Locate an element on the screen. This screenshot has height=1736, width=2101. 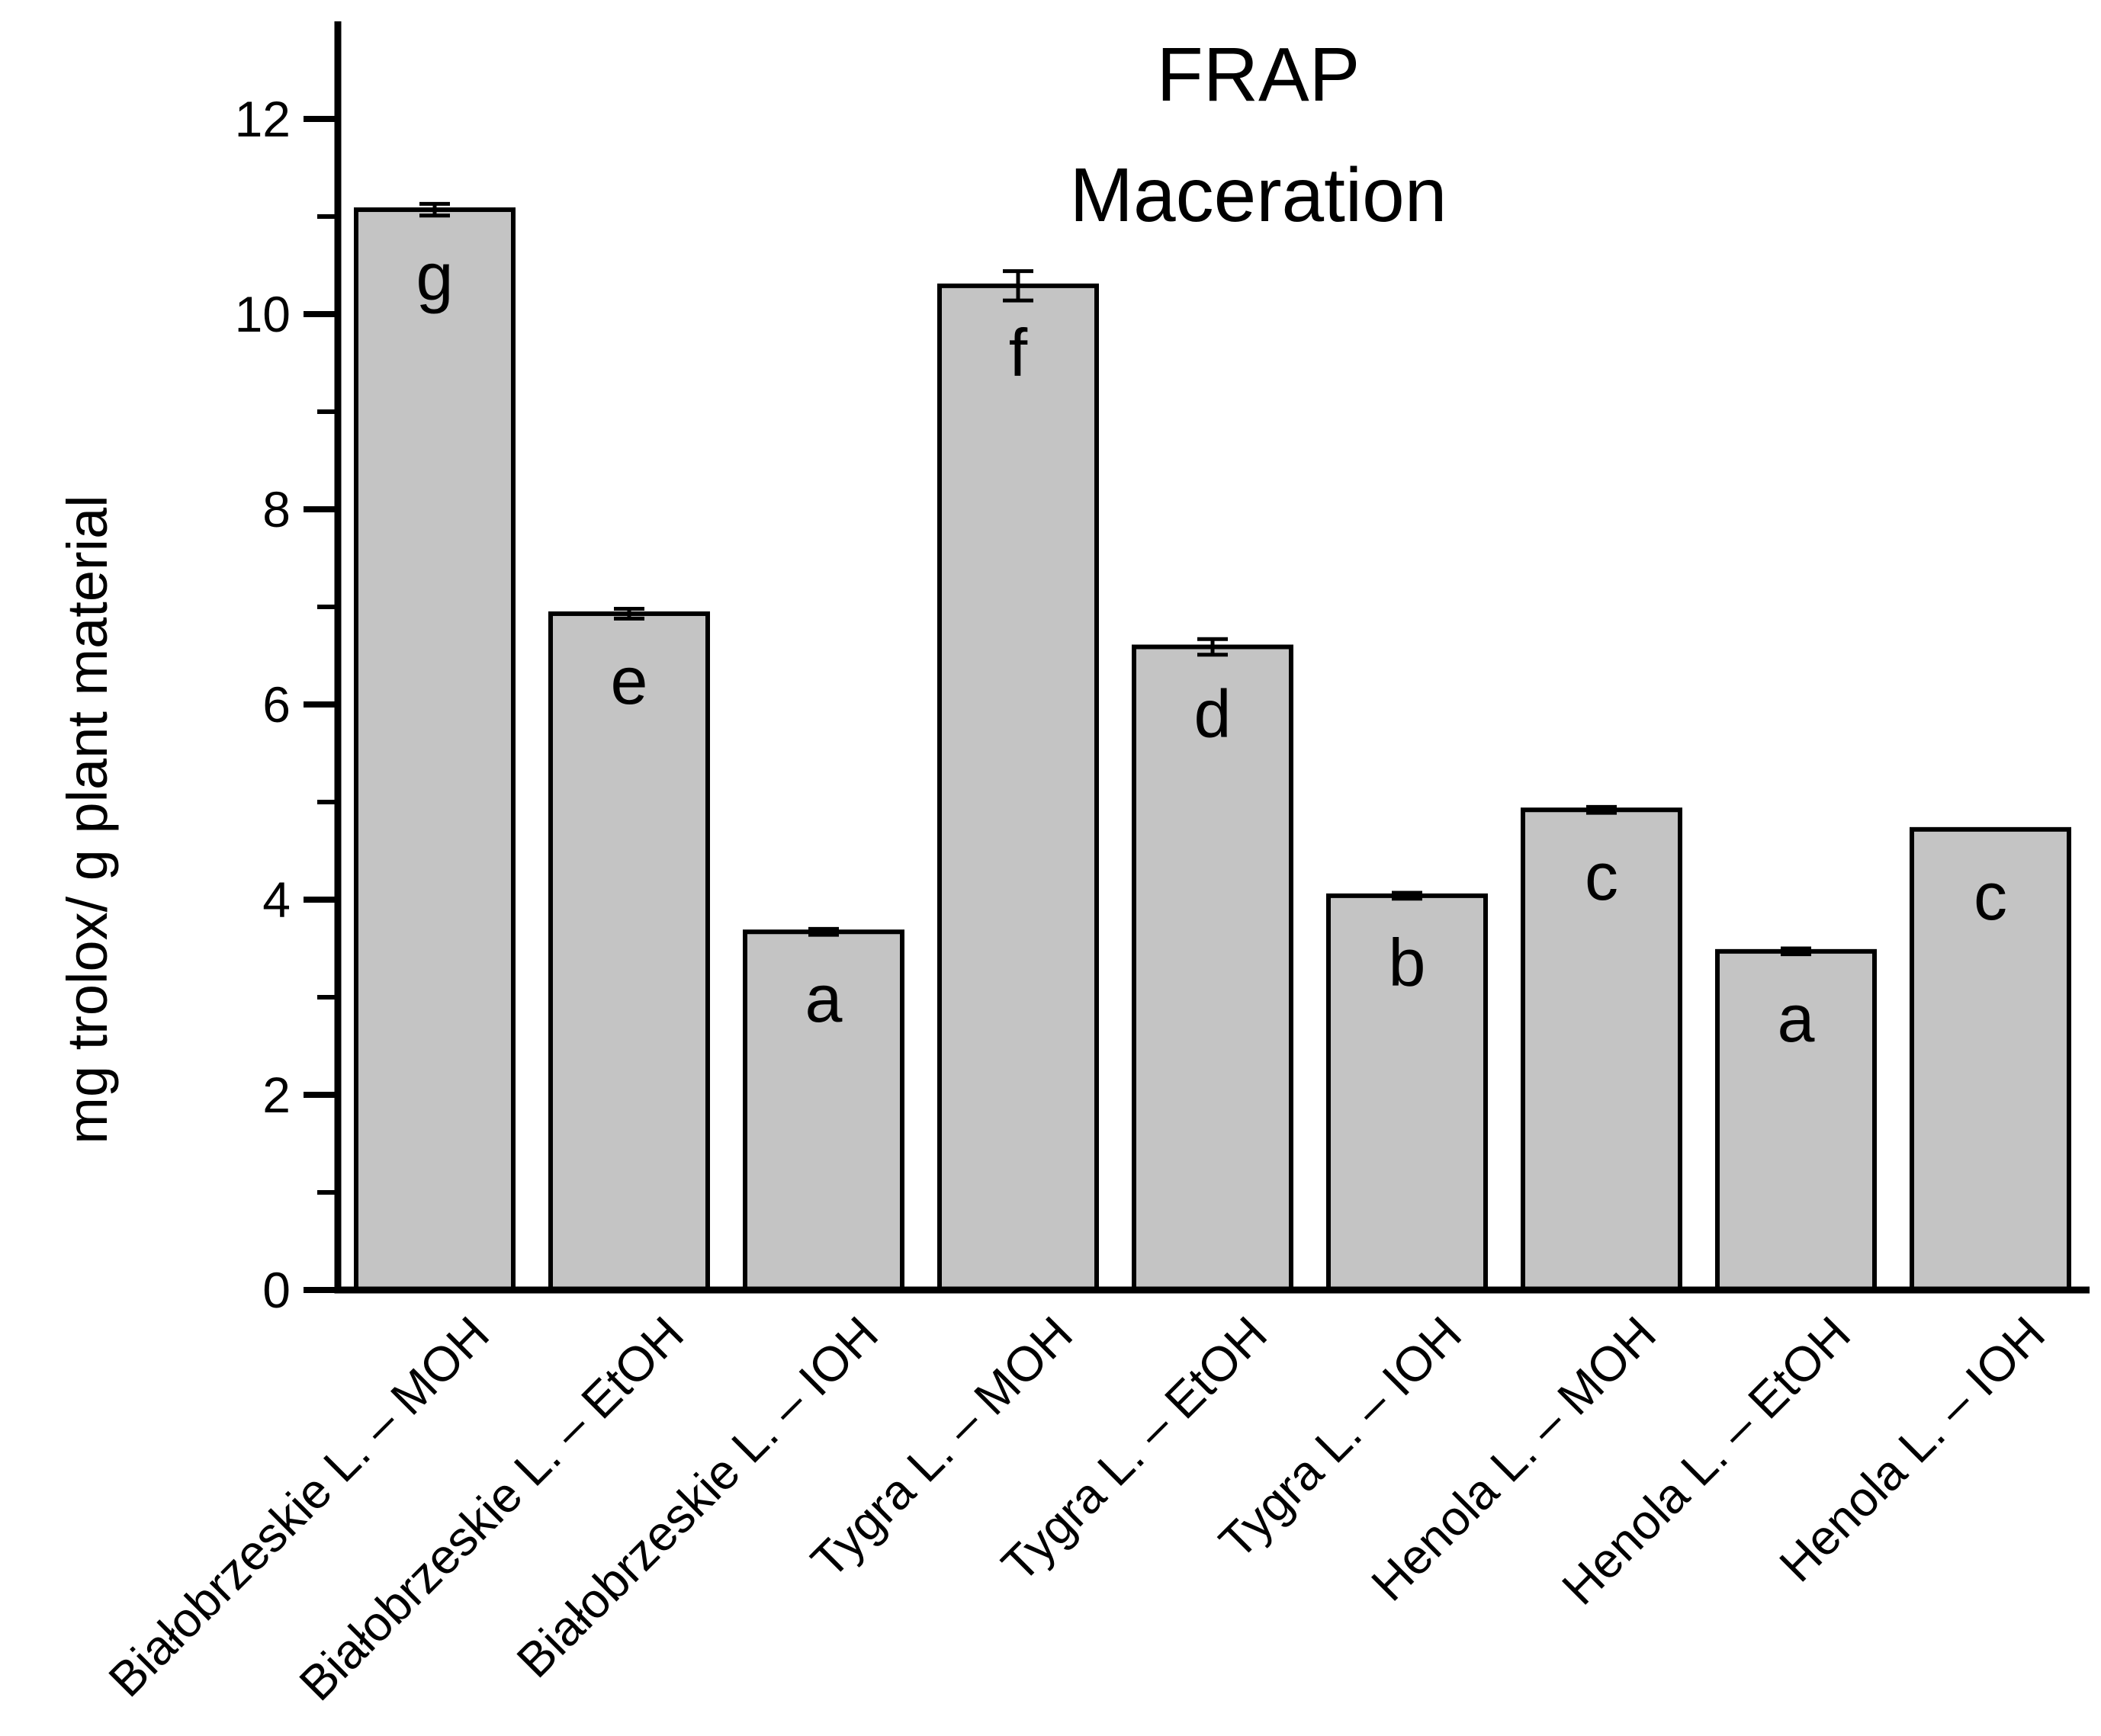
significance-letter: d is located at coordinates (1213, 713).